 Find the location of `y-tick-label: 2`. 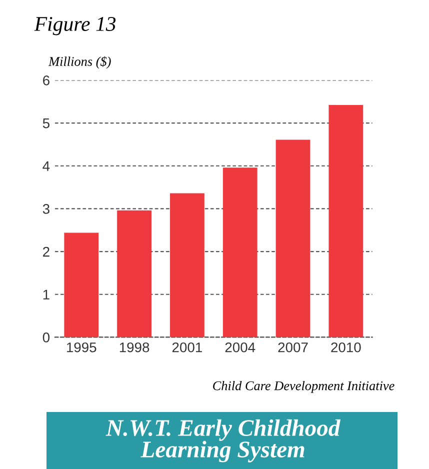

y-tick-label: 2 is located at coordinates (46, 251).